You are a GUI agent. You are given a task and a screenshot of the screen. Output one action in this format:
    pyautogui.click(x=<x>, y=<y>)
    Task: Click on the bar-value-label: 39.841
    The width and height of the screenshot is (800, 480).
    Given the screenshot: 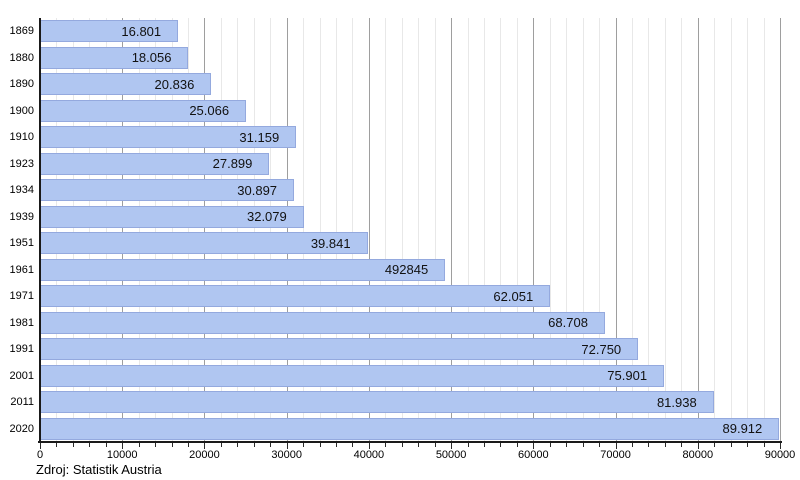 What is the action you would take?
    pyautogui.click(x=330, y=243)
    